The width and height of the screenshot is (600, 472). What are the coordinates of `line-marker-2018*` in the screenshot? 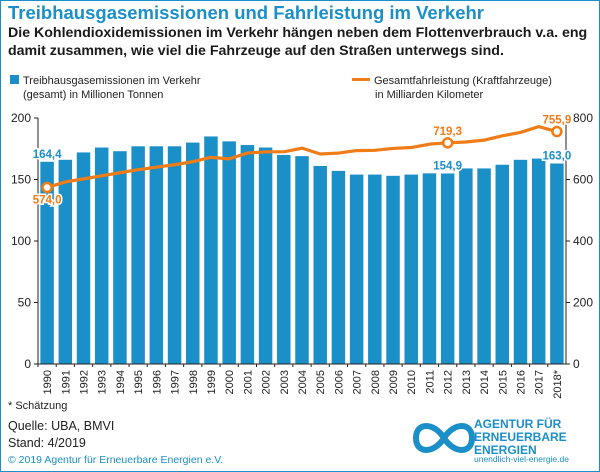 It's located at (557, 131).